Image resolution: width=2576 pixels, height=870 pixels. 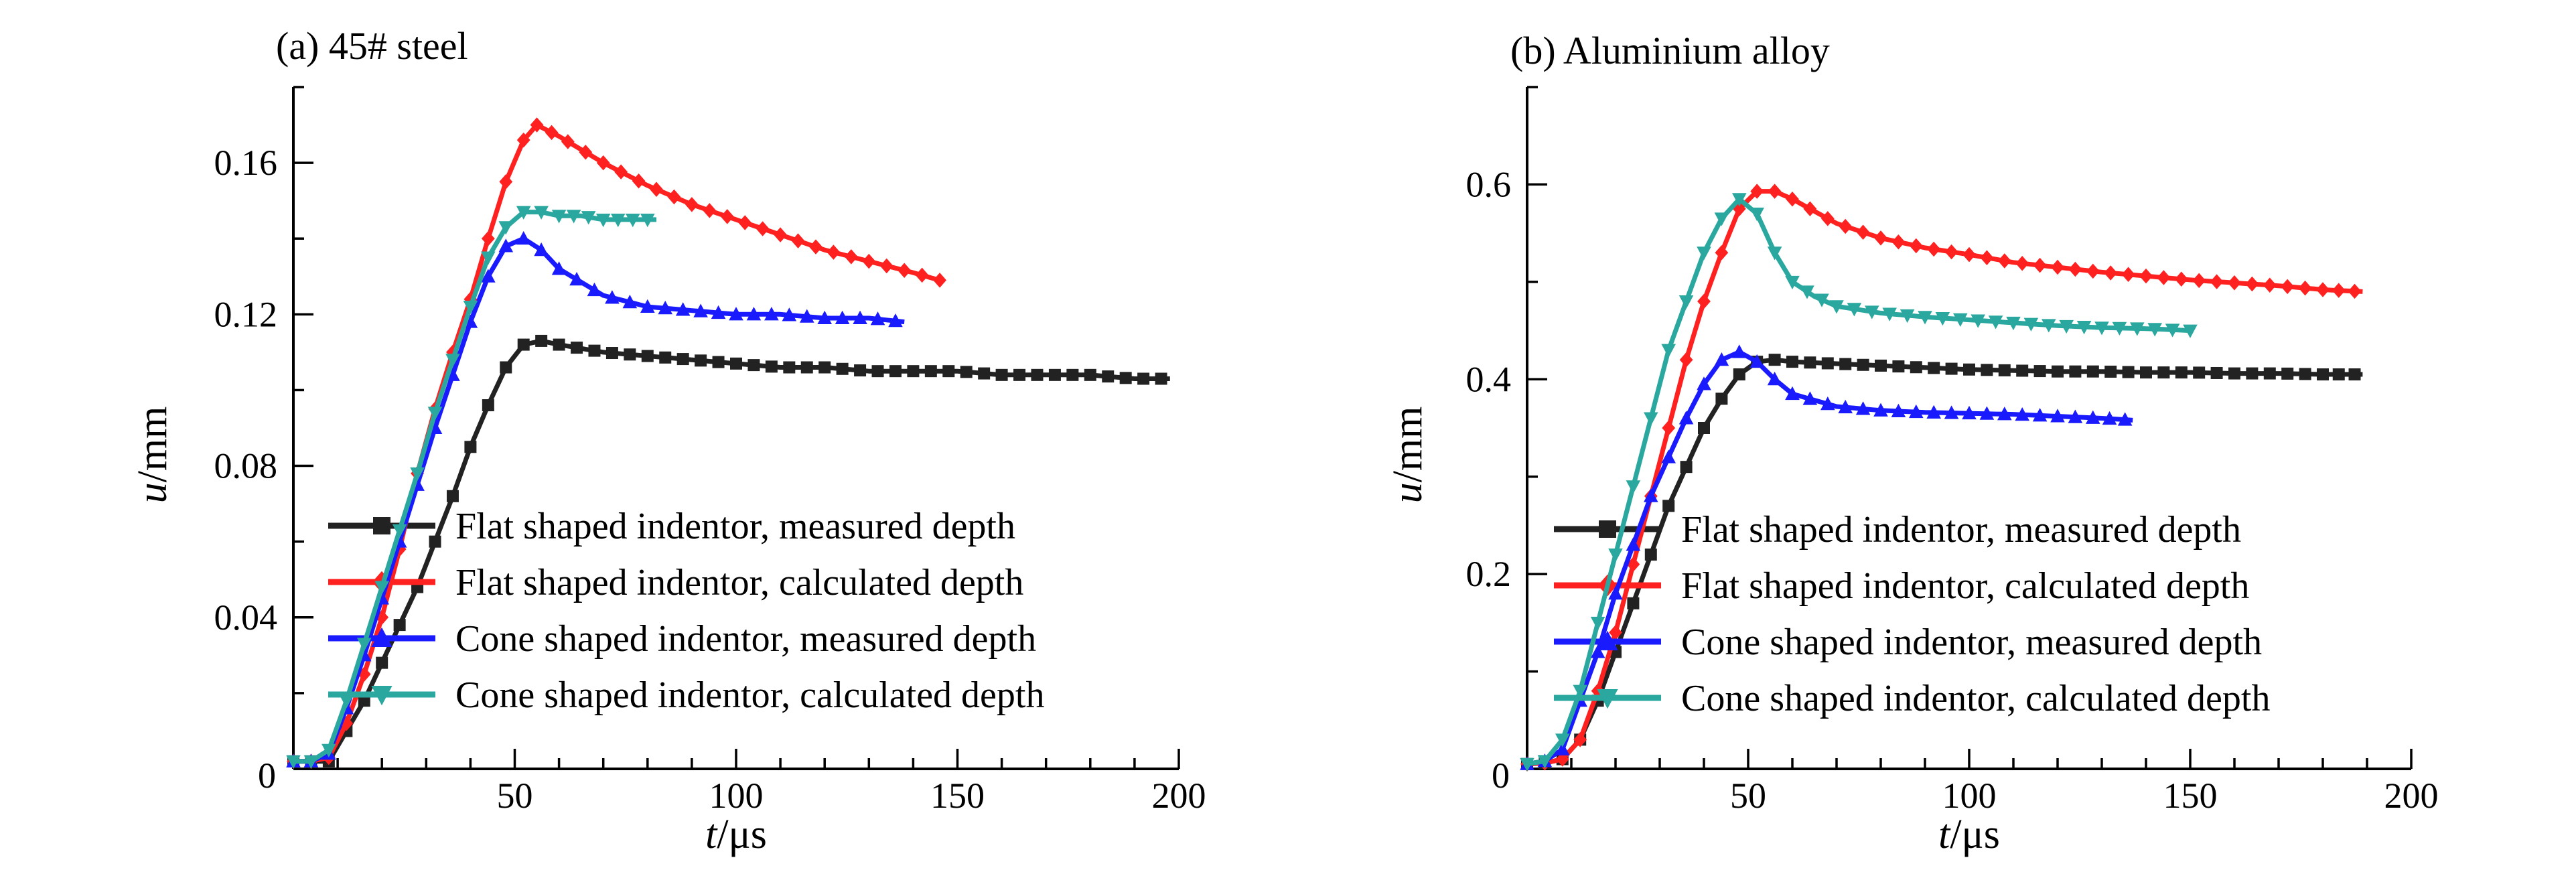 What do you see at coordinates (246, 617) in the screenshot?
I see `y-tick-label: 0.04` at bounding box center [246, 617].